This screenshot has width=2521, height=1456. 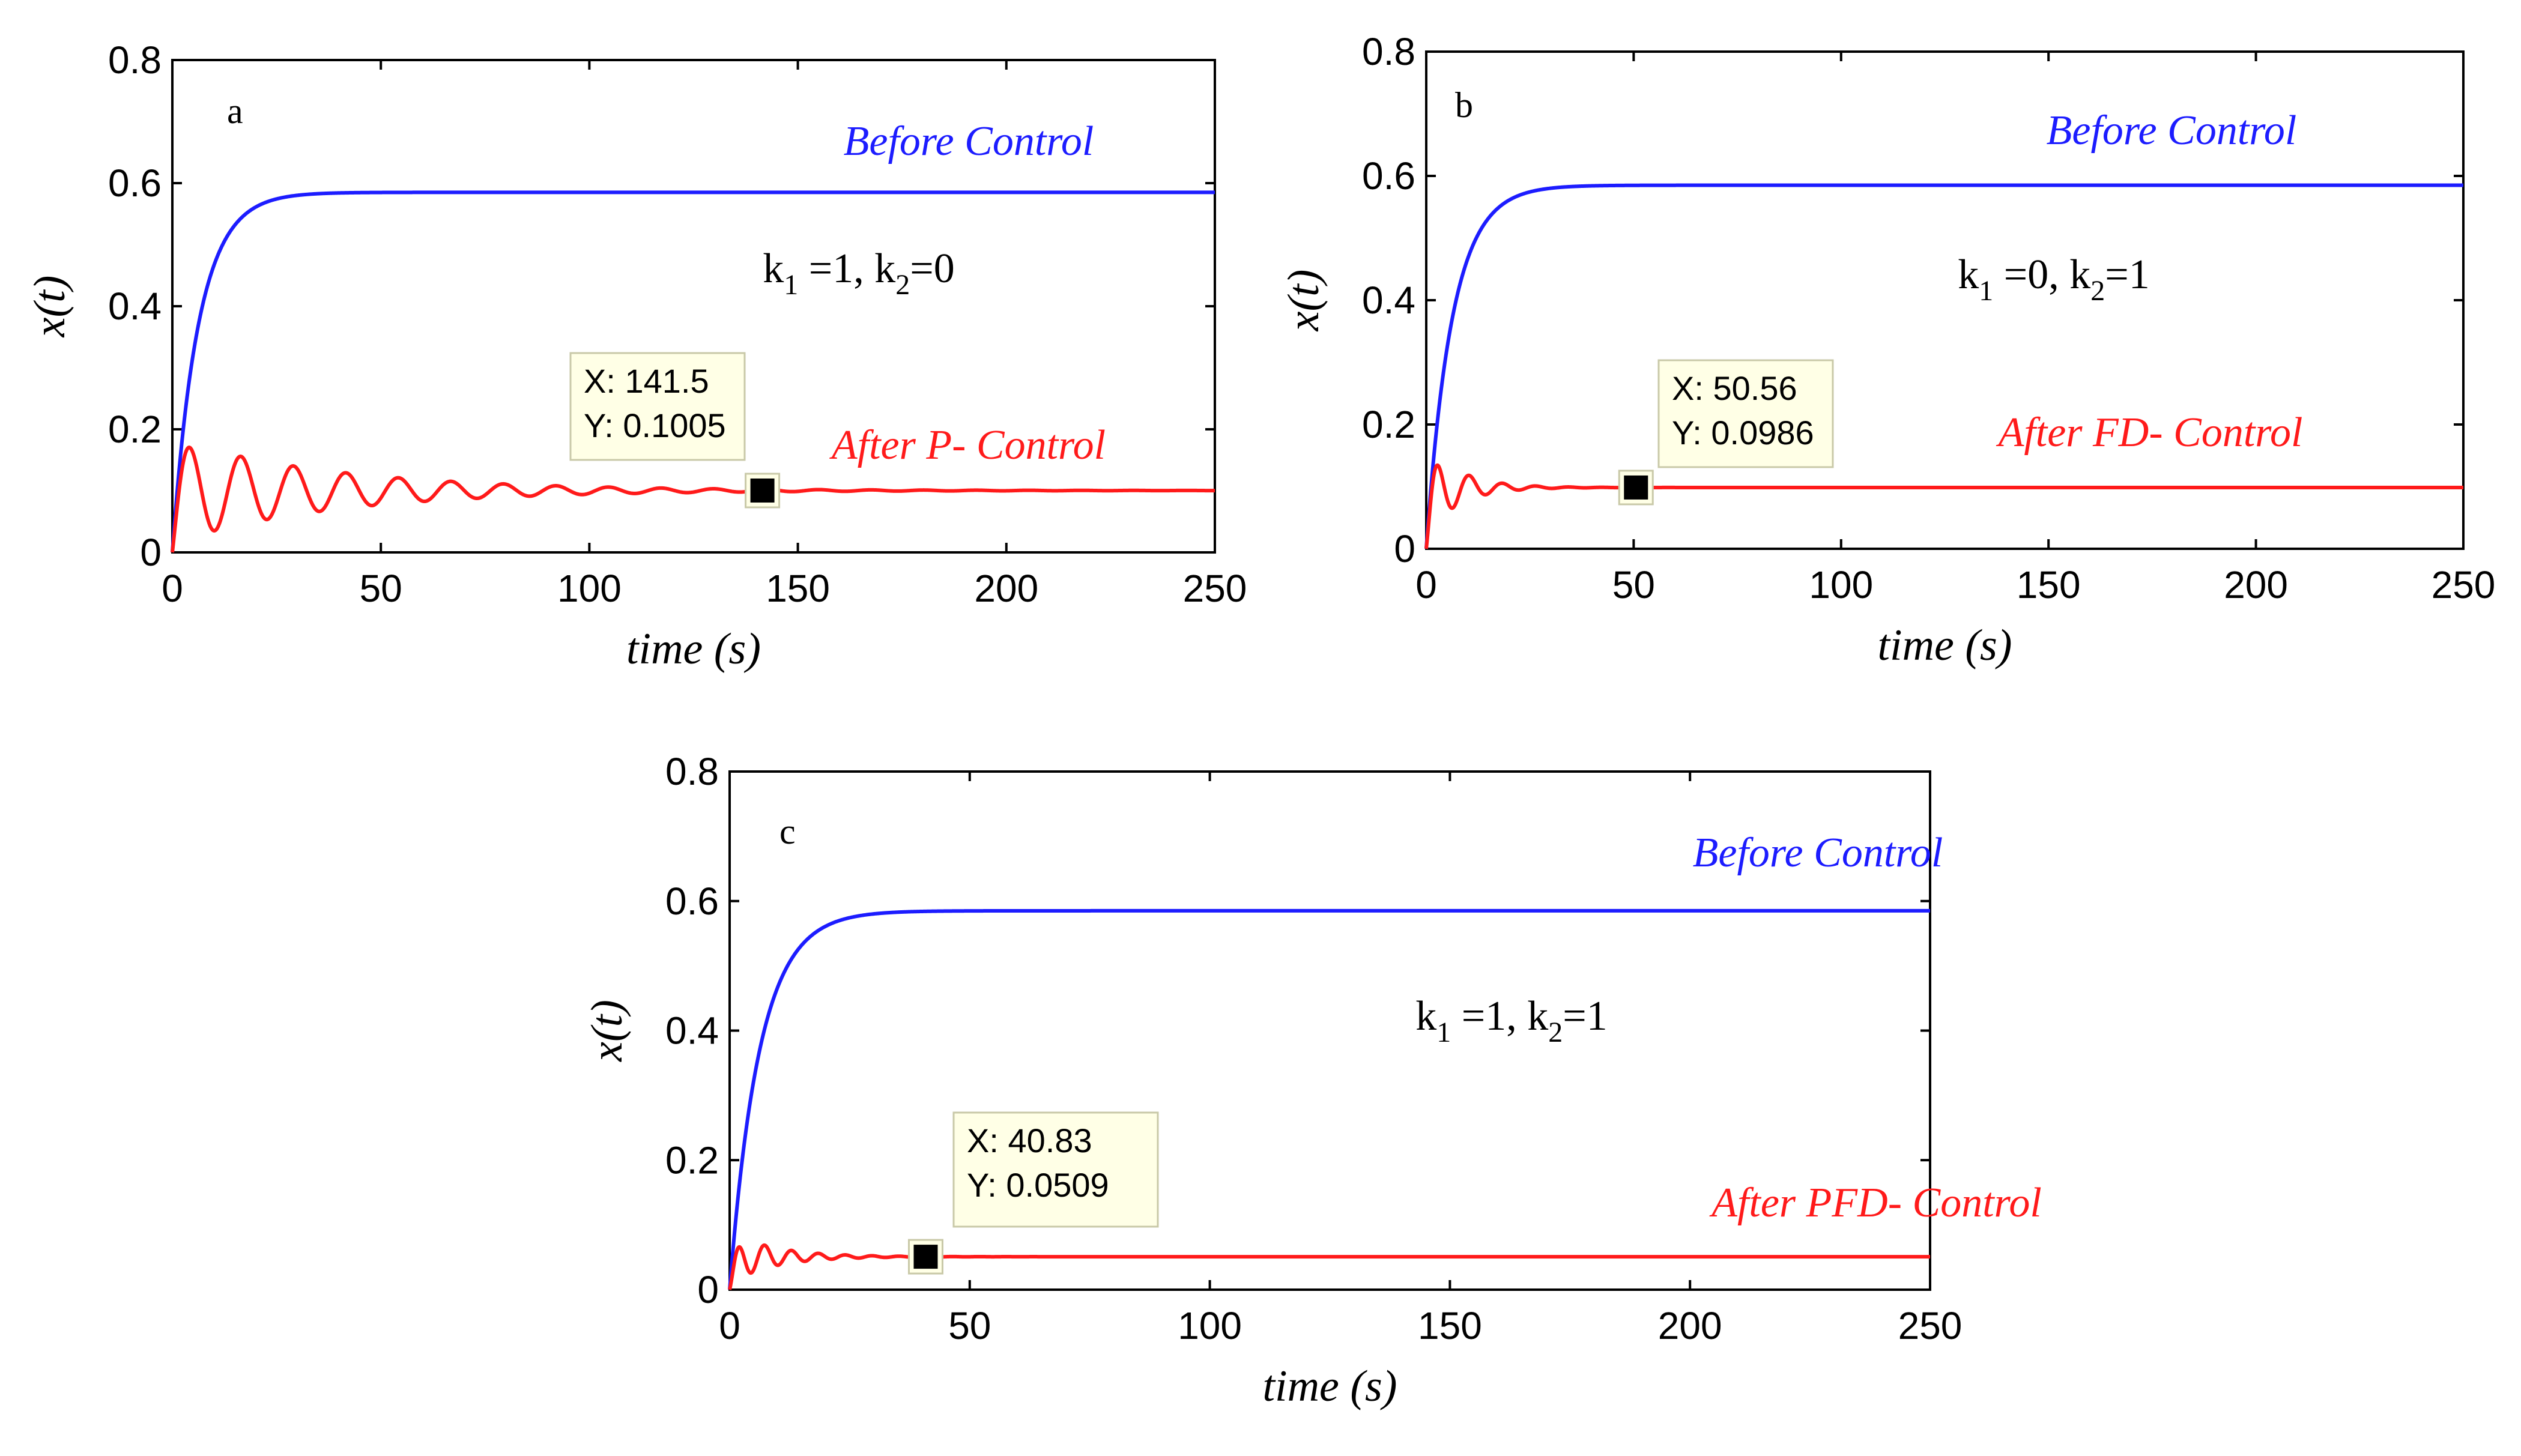 I want to click on param-annotation: k1 =1, k2=1, so click(x=1511, y=1020).